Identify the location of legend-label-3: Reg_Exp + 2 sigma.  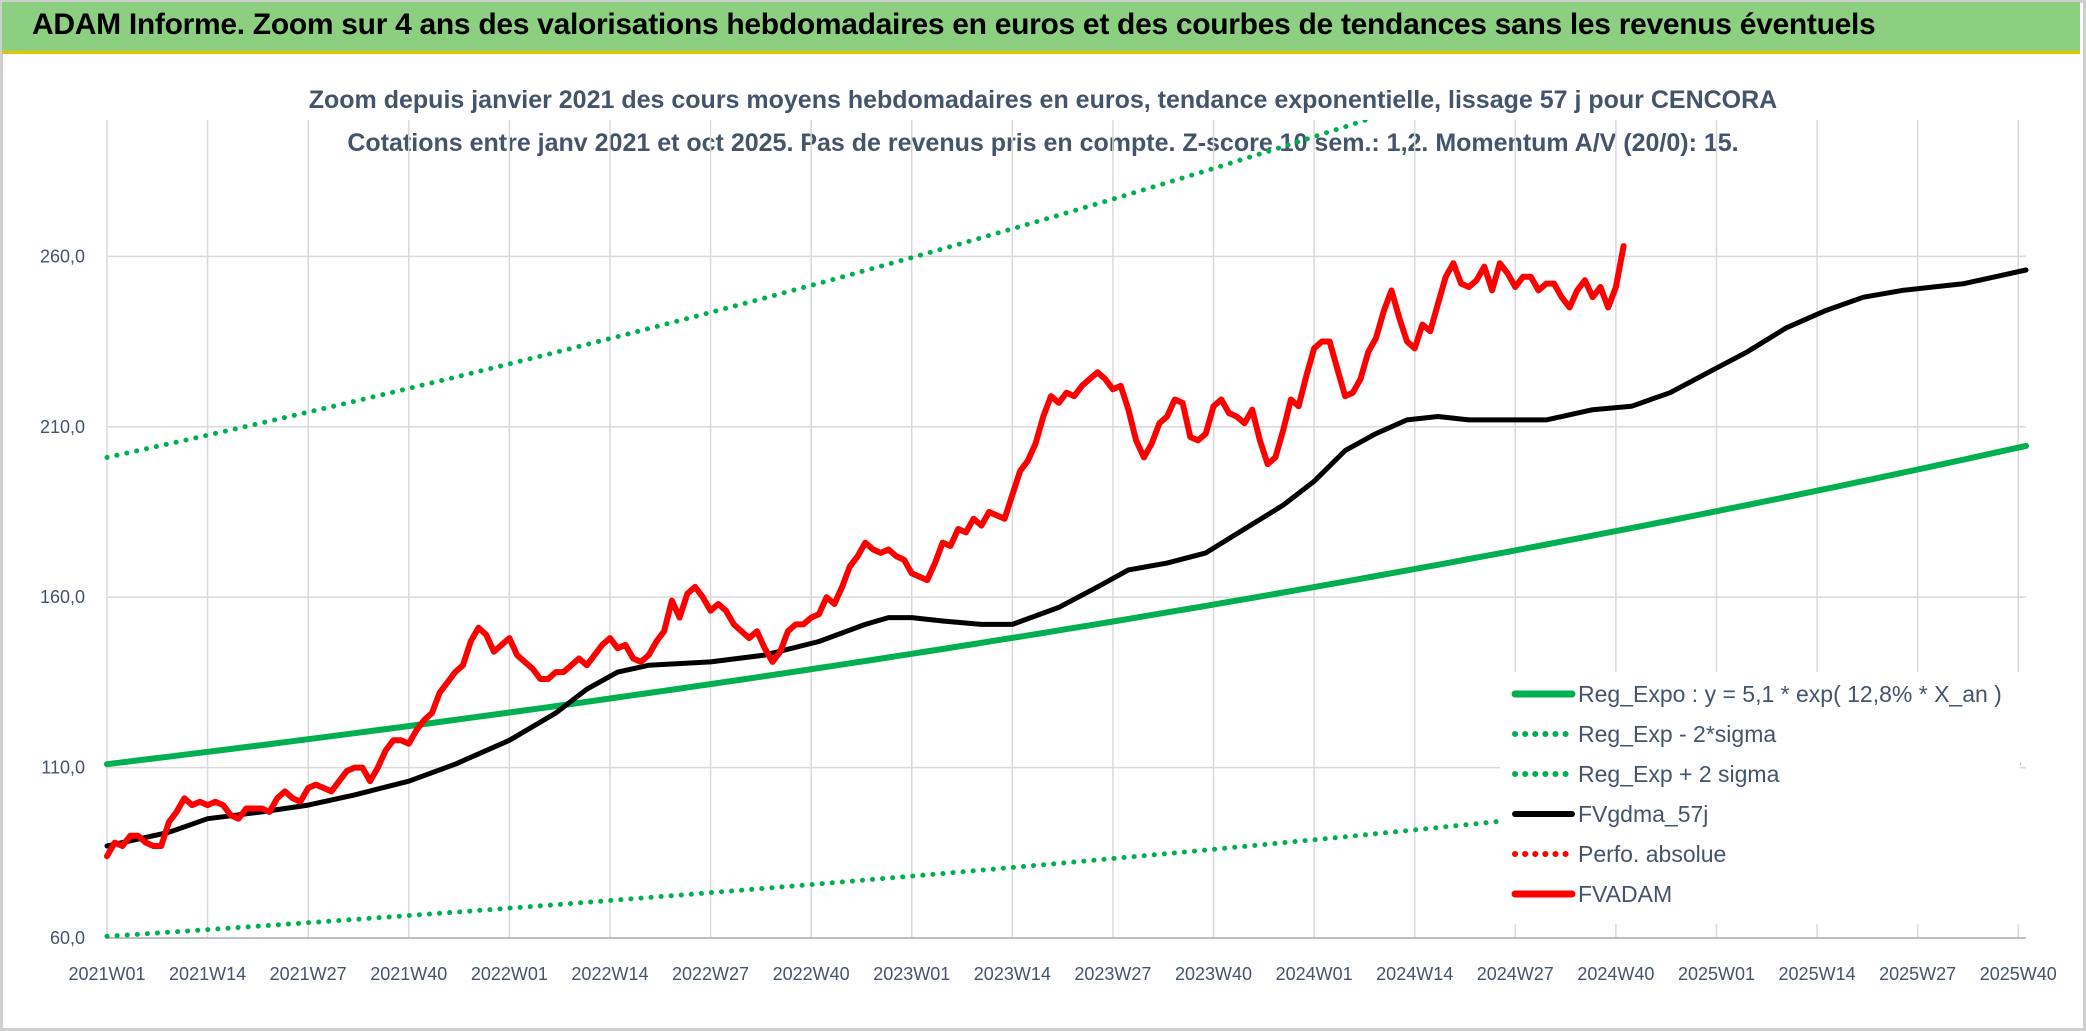
(1679, 774).